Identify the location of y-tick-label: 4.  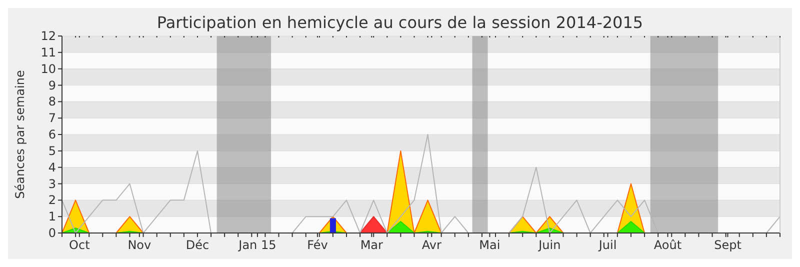
(52, 167).